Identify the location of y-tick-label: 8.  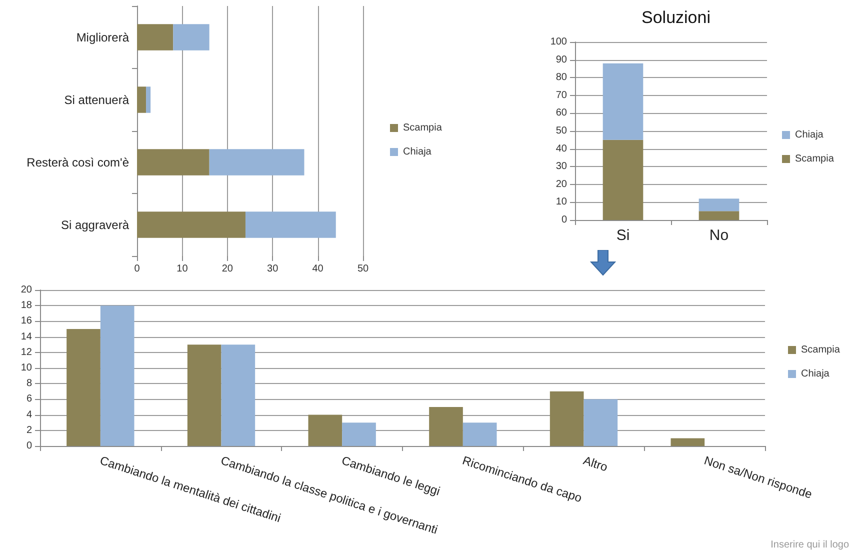
(29, 384).